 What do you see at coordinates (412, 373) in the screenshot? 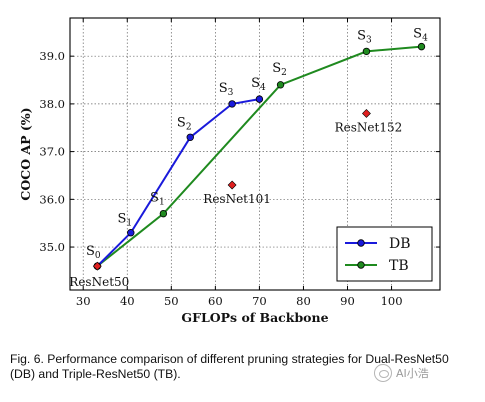
I see `watermark-text: AI小浩` at bounding box center [412, 373].